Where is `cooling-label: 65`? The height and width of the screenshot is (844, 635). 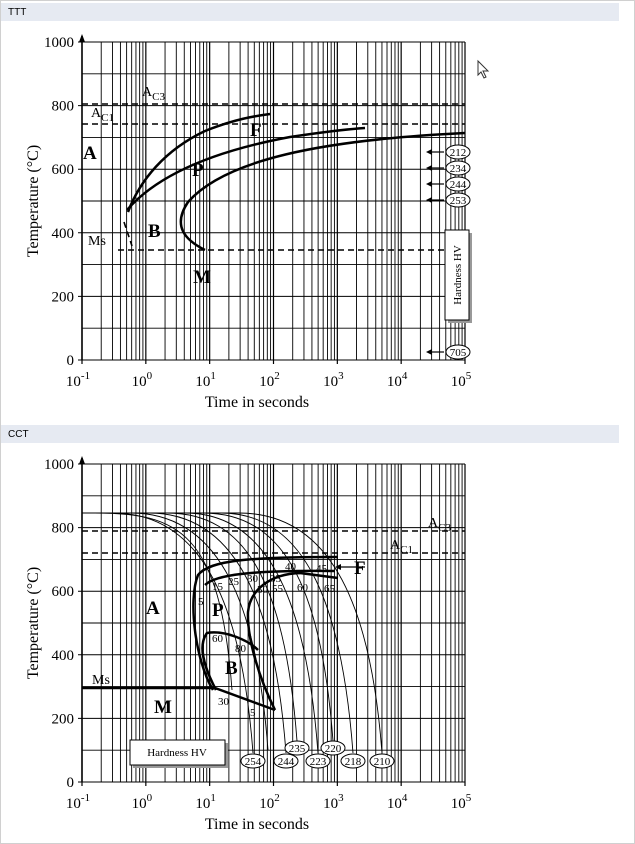 cooling-label: 65 is located at coordinates (330, 589).